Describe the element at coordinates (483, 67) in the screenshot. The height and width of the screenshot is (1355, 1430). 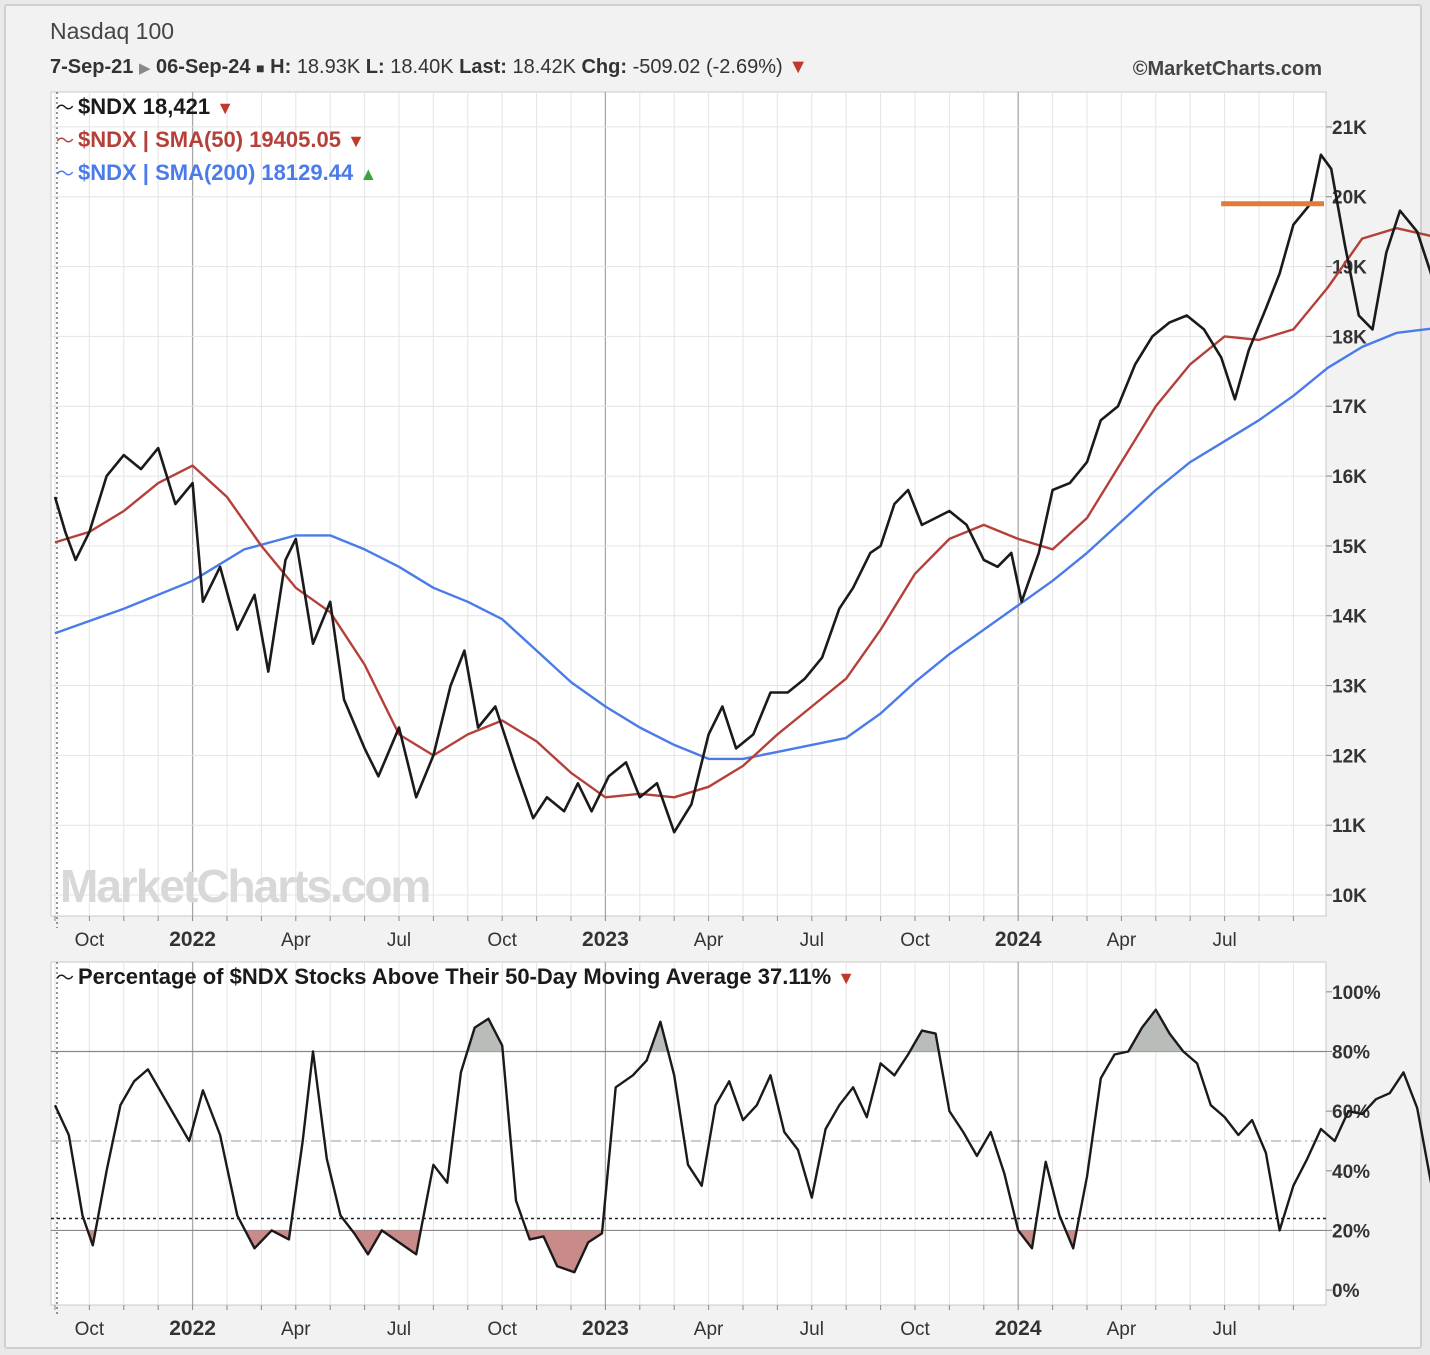
I see `last-label: Last:` at that location.